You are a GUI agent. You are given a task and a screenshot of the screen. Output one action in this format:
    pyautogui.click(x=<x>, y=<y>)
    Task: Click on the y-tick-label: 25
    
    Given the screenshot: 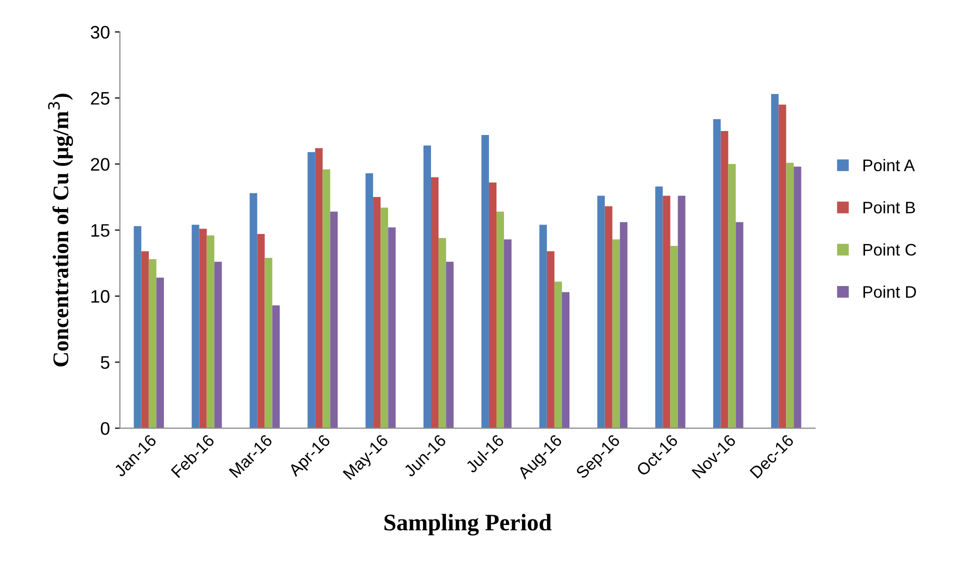 What is the action you would take?
    pyautogui.click(x=100, y=98)
    